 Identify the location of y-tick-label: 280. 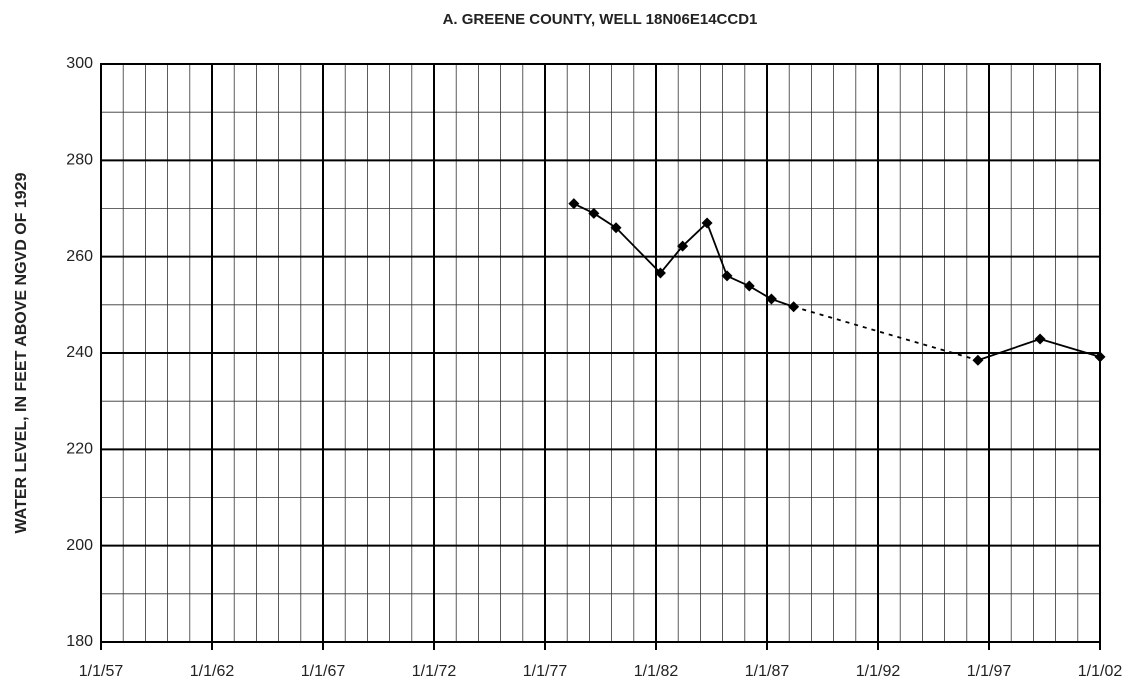
(79, 160).